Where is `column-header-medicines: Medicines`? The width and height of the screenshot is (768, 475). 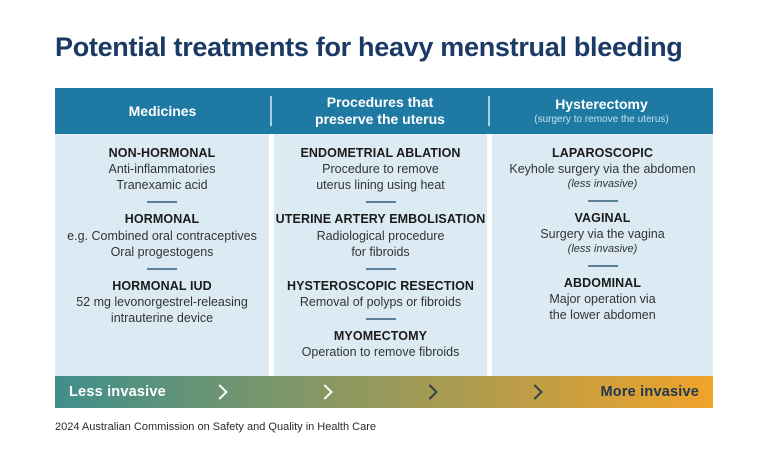 column-header-medicines: Medicines is located at coordinates (162, 111).